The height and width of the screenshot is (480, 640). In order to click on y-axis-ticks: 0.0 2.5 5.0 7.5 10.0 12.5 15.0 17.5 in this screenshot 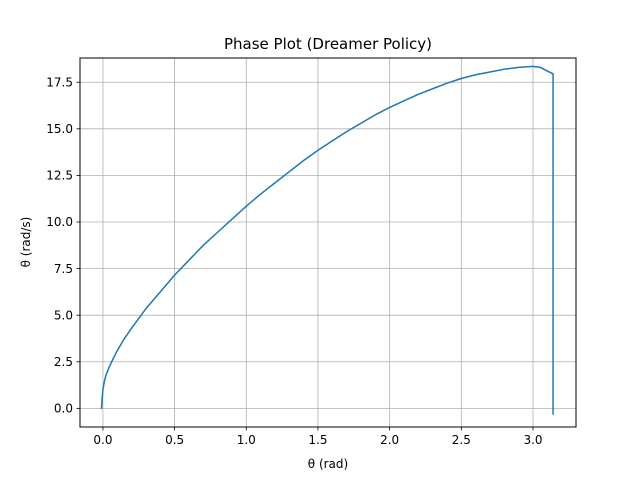, I will do `click(63, 245)`.